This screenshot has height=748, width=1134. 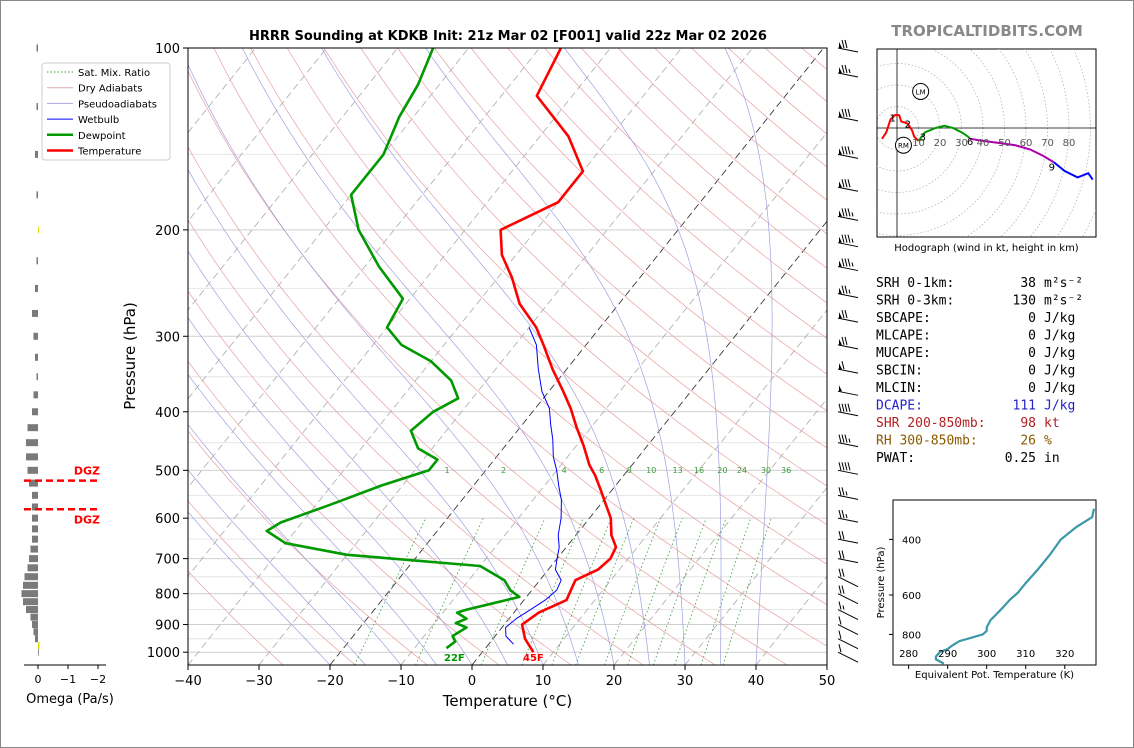 I want to click on hodograph-grid, so click(x=986, y=143).